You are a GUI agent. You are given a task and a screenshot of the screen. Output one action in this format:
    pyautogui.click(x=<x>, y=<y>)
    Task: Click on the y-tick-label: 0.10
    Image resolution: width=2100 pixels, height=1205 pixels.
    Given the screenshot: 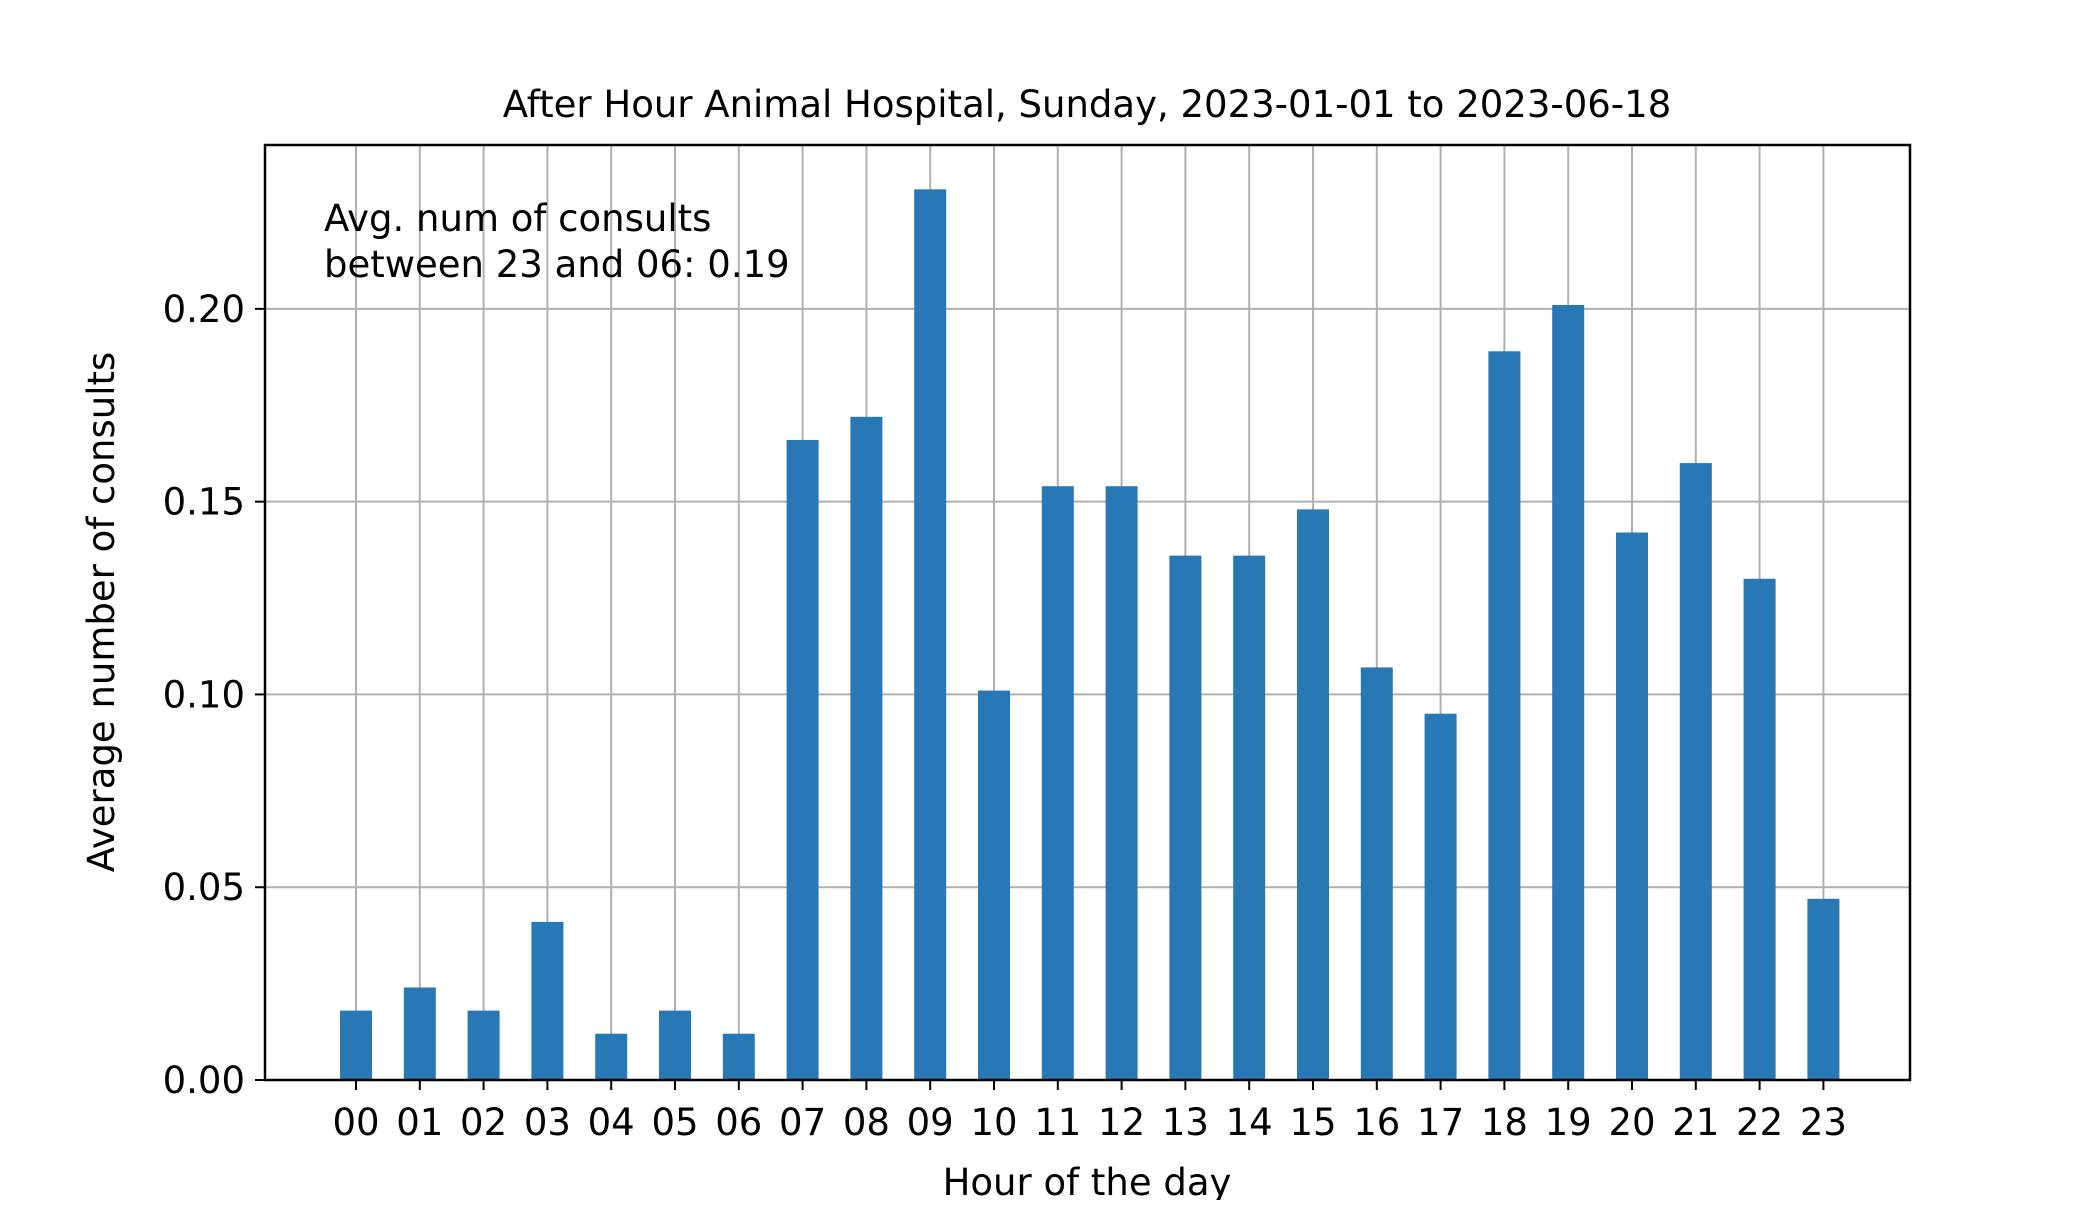 What is the action you would take?
    pyautogui.click(x=204, y=694)
    